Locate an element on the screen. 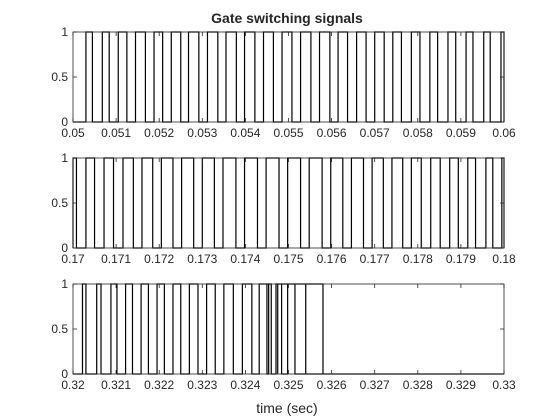  x-tick-label: 0.171 is located at coordinates (116, 259).